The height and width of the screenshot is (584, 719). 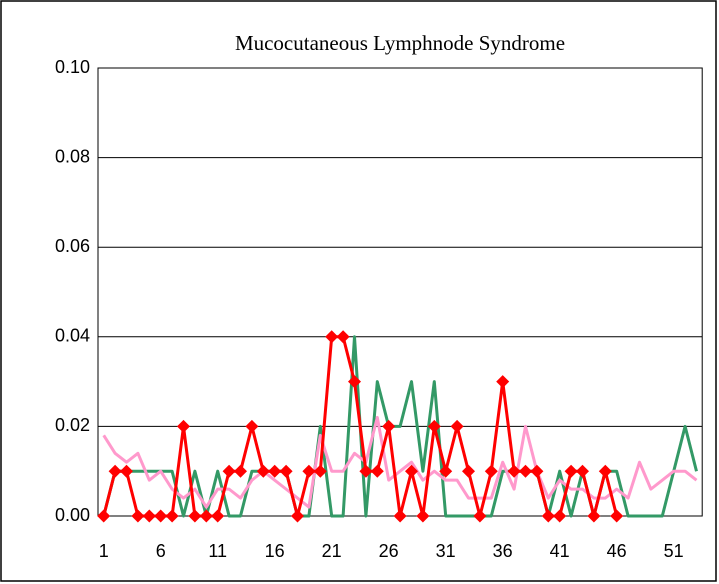 I want to click on y-tick-label: 0.04, so click(x=72, y=336).